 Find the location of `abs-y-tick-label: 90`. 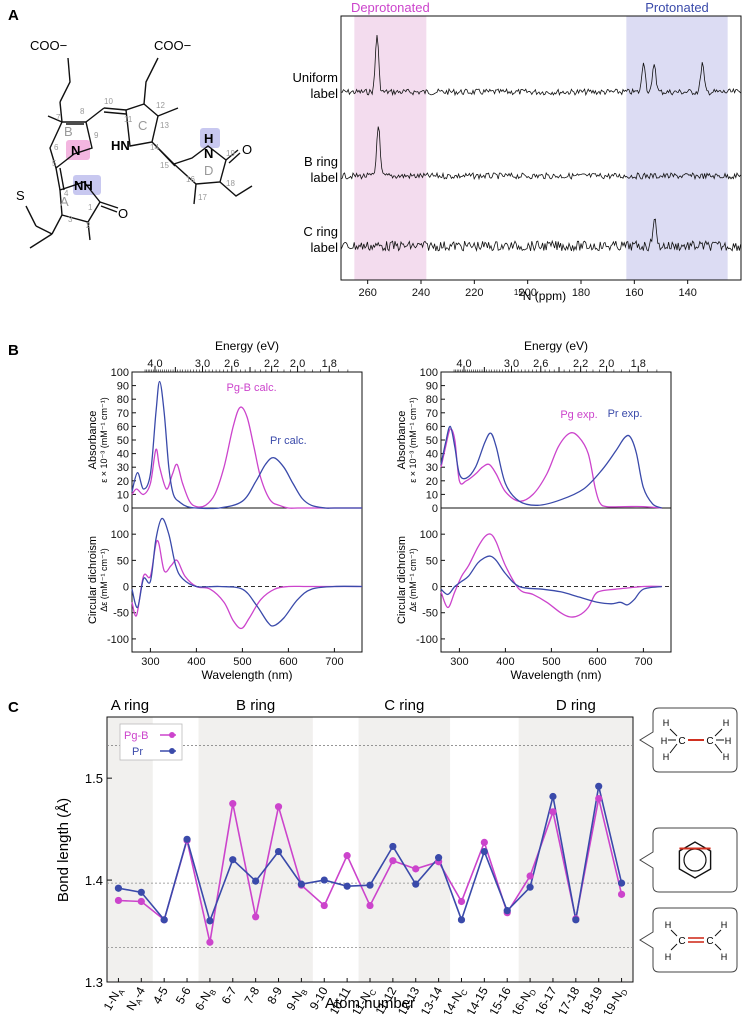

abs-y-tick-label: 90 is located at coordinates (432, 387).